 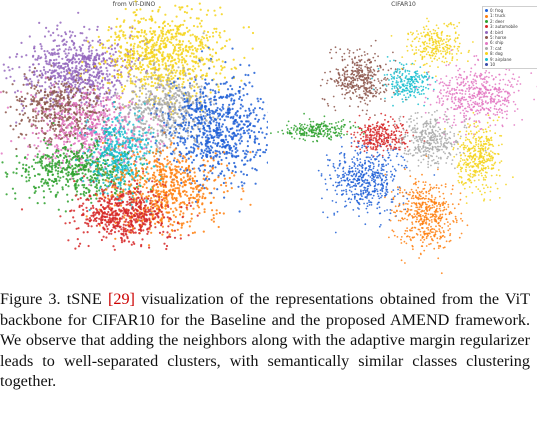 I want to click on legend-item: 3: automobile, so click(x=510, y=26).